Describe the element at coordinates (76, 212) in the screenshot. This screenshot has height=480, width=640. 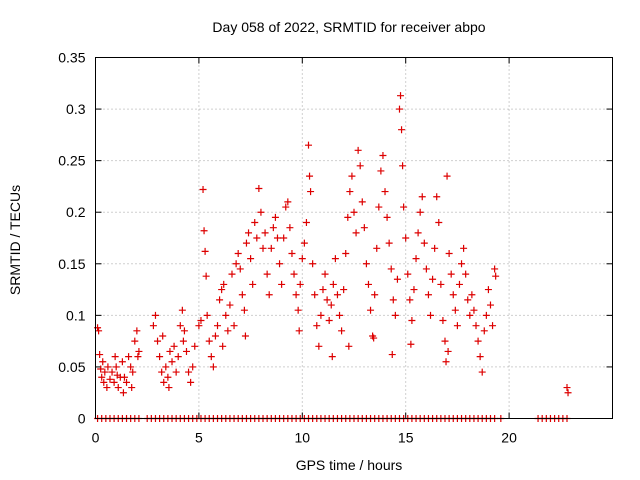
I see `y-tick-label: 0.2` at that location.